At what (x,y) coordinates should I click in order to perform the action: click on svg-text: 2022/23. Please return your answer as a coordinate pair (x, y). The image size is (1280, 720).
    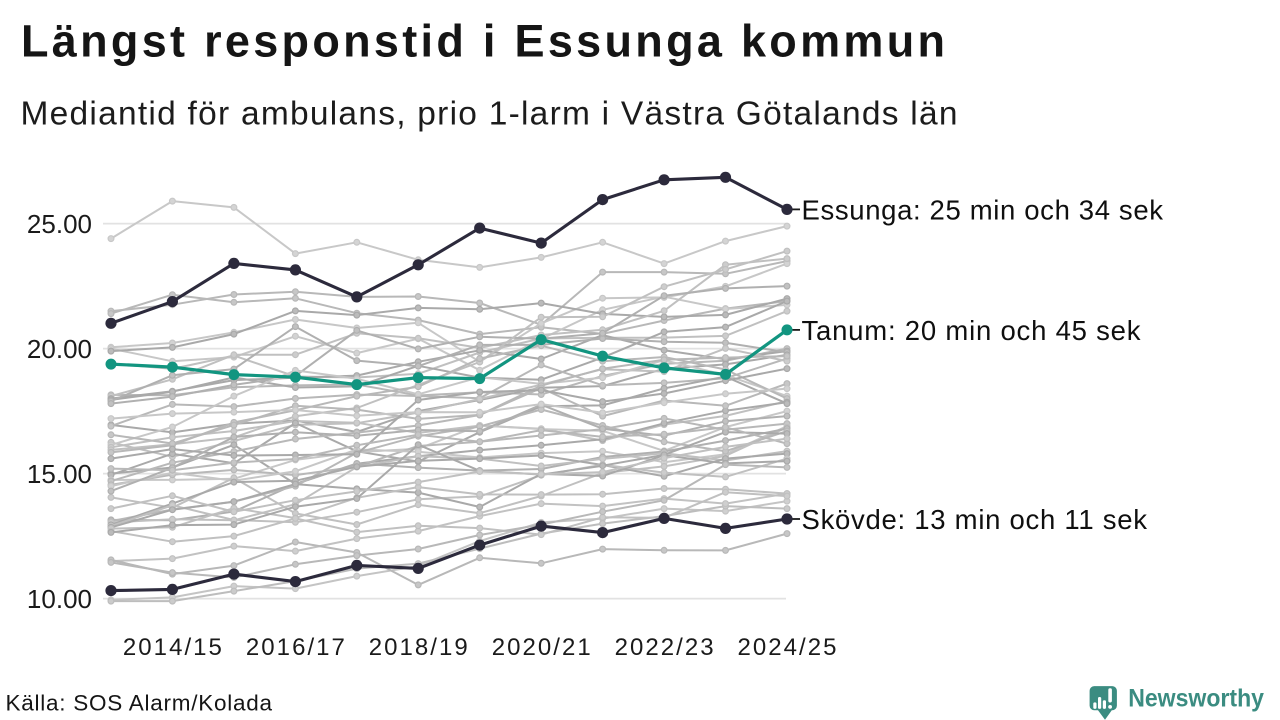
    Looking at the image, I should click on (664, 647).